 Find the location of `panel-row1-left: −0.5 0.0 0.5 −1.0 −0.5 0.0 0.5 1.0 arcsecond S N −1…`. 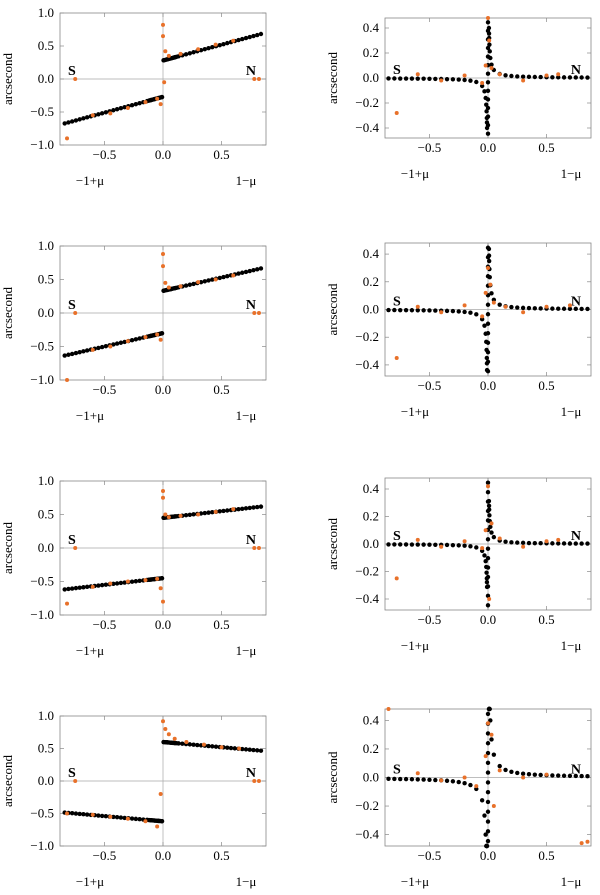

panel-row1-left: −0.5 0.0 0.5 −1.0 −0.5 0.0 0.5 1.0 arcsecond S N −1… is located at coordinates (133, 96).